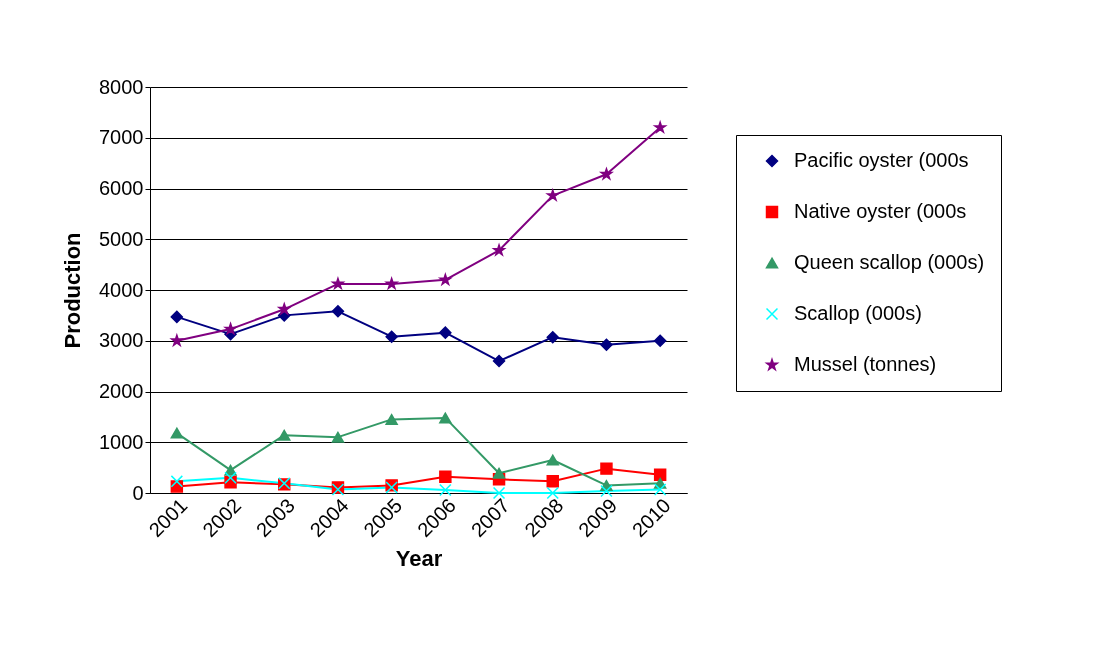 This screenshot has width=1116, height=645. What do you see at coordinates (880, 211) in the screenshot?
I see `legend-label: Native oyster (000s` at bounding box center [880, 211].